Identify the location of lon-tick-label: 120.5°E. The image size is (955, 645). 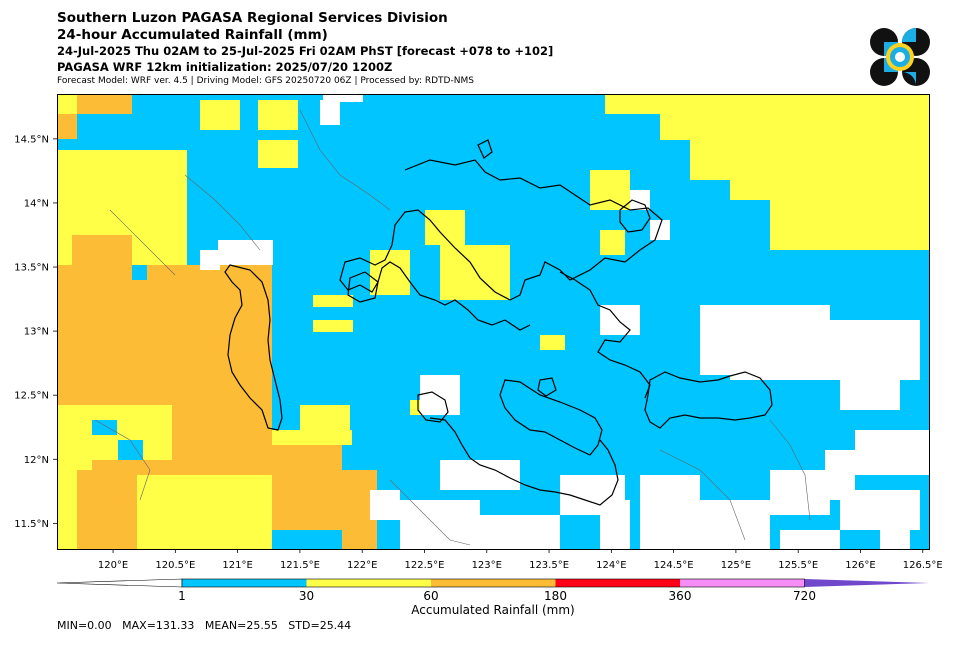
(175, 565).